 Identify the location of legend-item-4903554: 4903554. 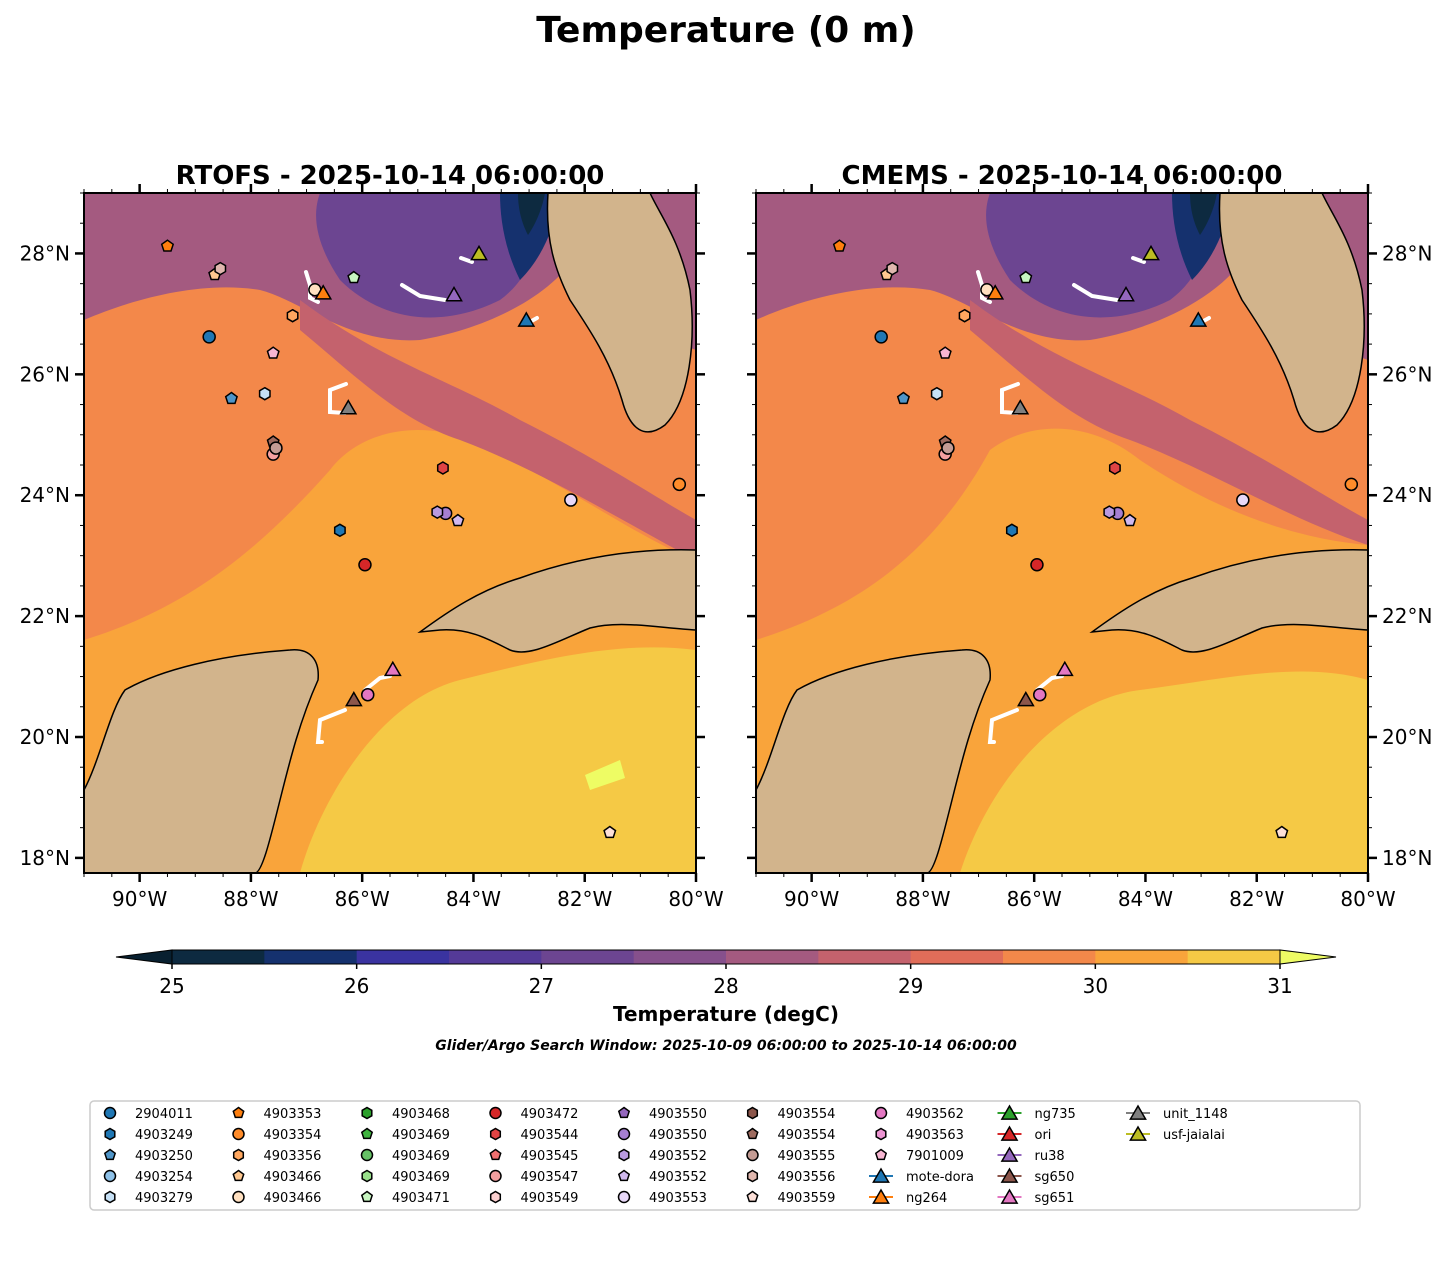
(790, 1114).